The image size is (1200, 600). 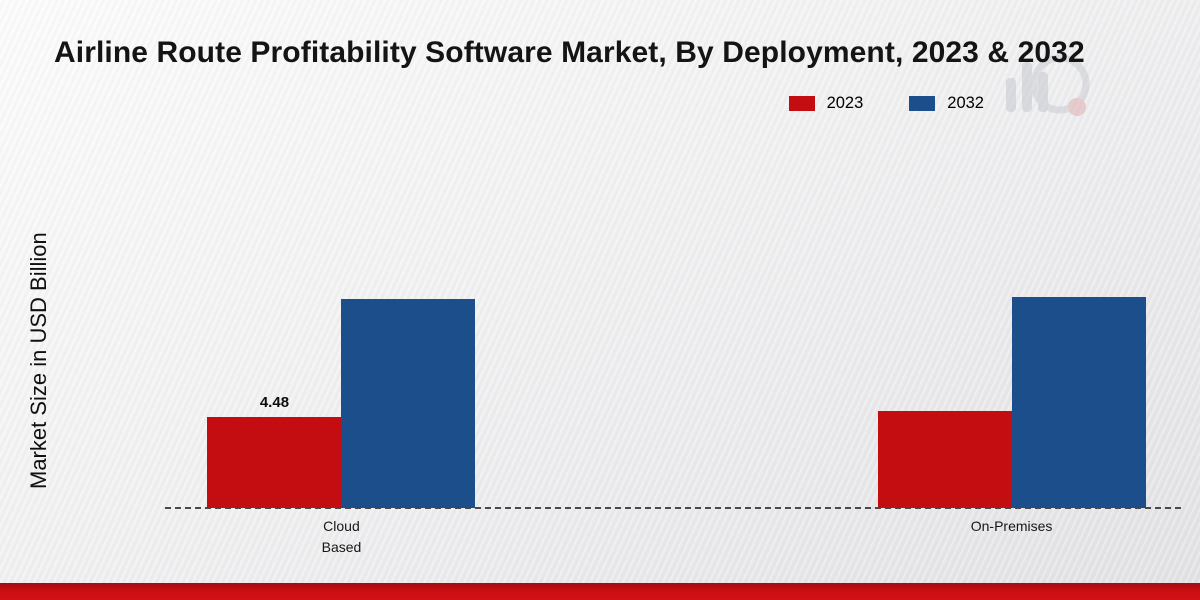 I want to click on legend: 2023 2032, so click(x=886, y=103).